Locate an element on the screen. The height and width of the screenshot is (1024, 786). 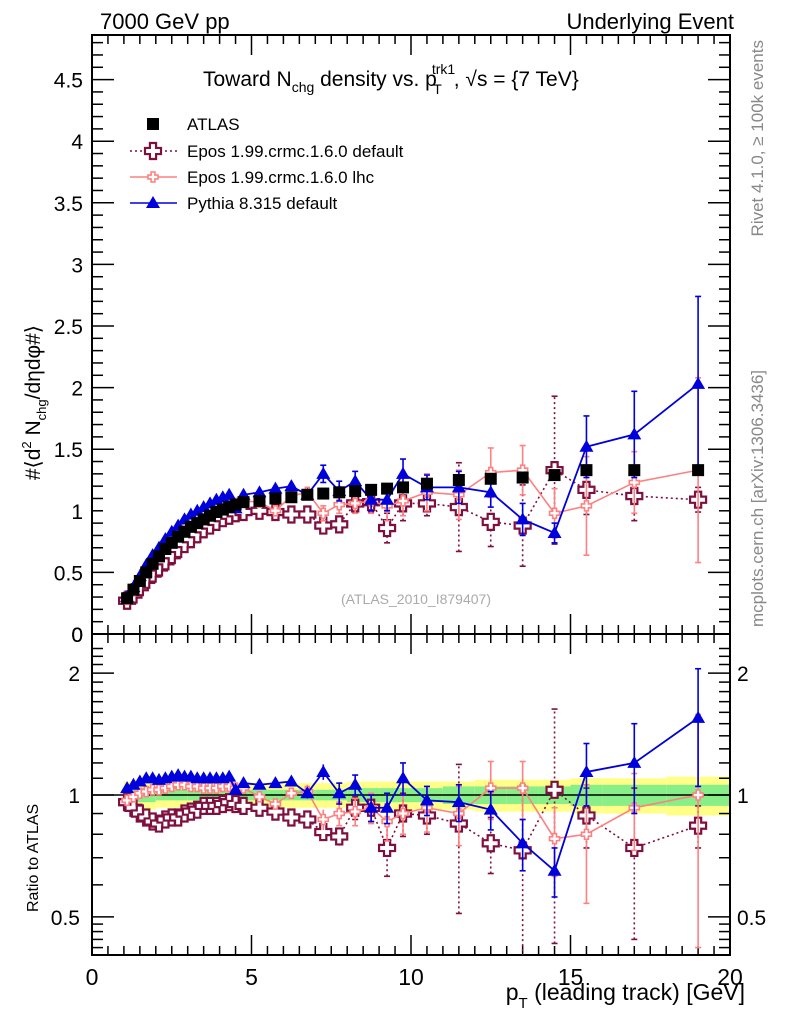
x-tick-label: 15 is located at coordinates (571, 977).